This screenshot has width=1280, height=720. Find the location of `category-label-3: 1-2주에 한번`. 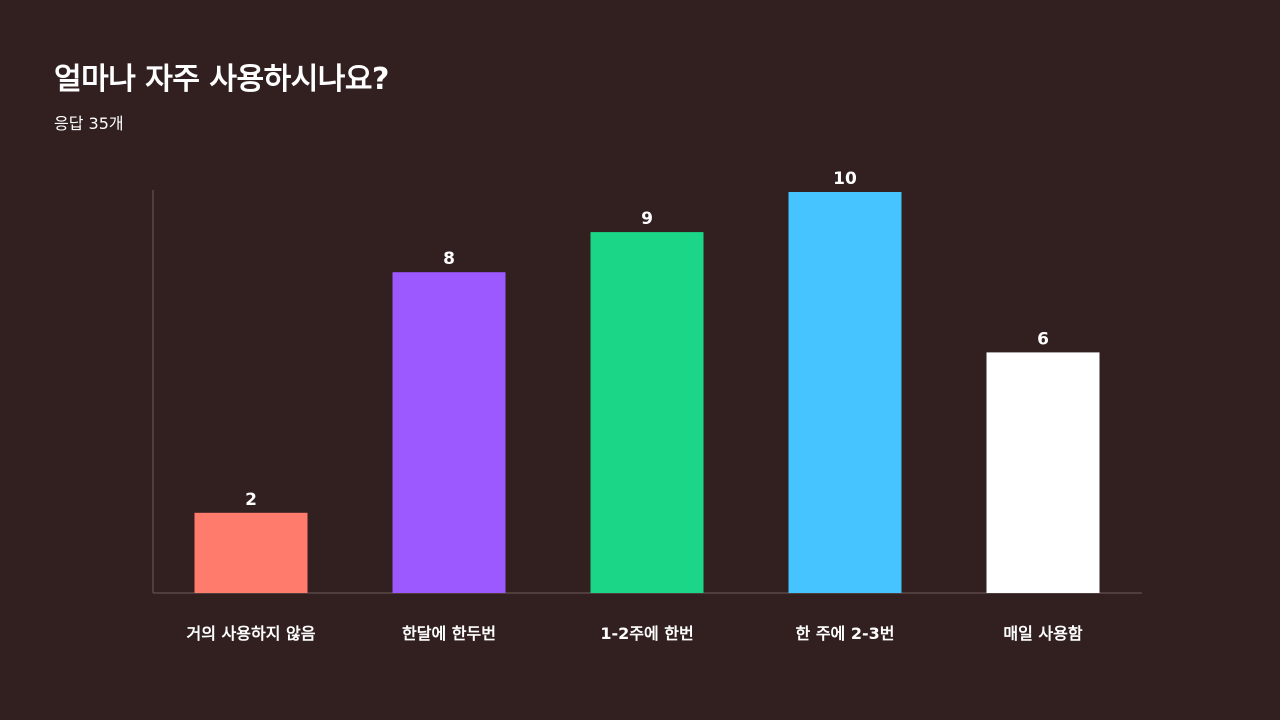

category-label-3: 1-2주에 한번 is located at coordinates (646, 633).